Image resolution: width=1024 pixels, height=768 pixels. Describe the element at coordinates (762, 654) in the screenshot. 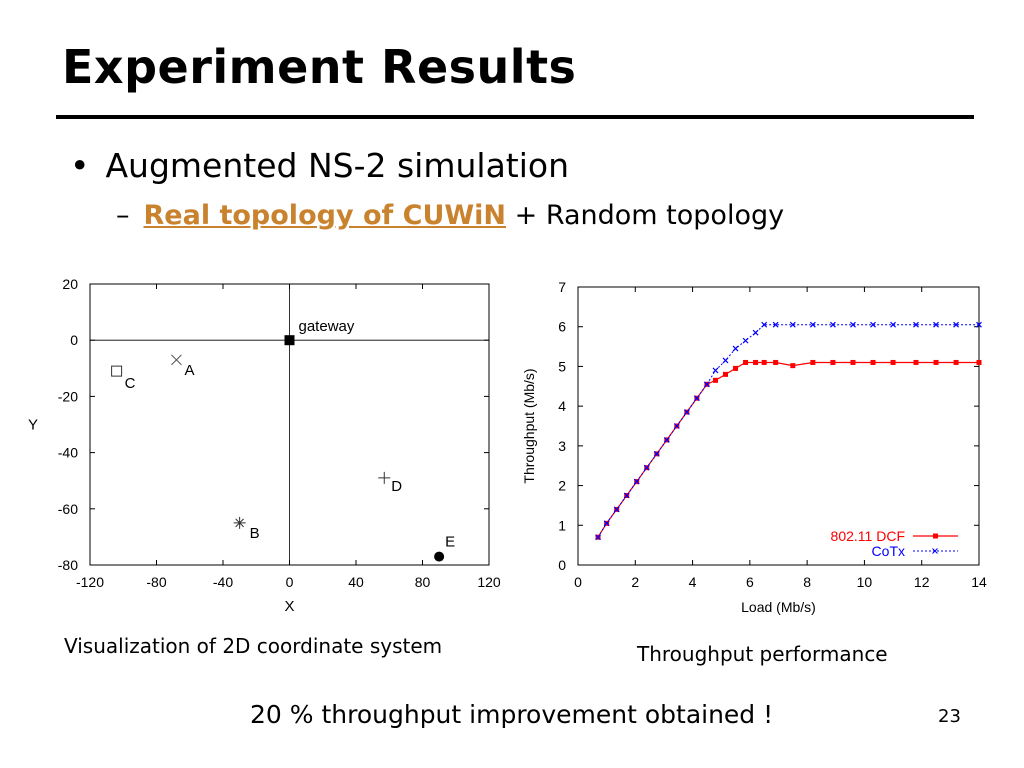

I see `caption-throughput: Throughput performance` at that location.